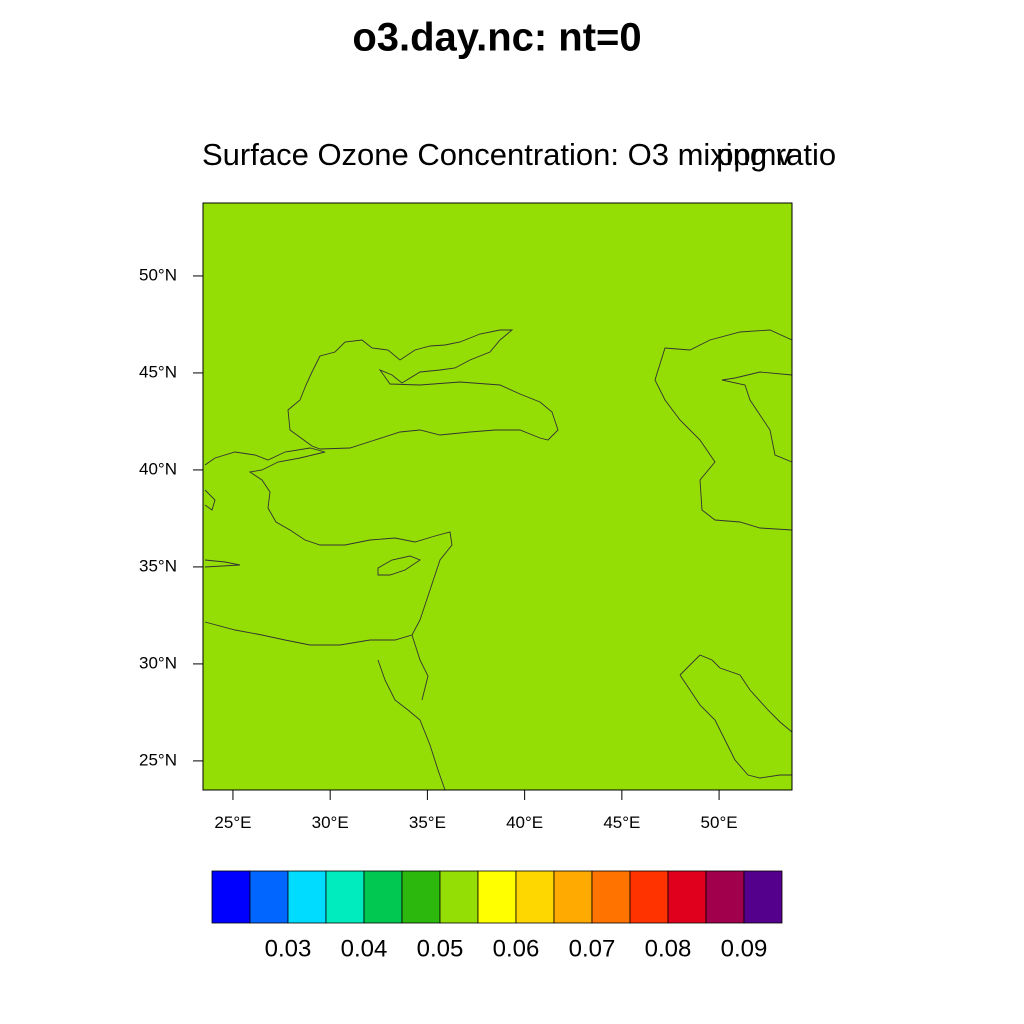 The width and height of the screenshot is (1024, 1024). I want to click on colorbar-label: 0.05, so click(440, 948).